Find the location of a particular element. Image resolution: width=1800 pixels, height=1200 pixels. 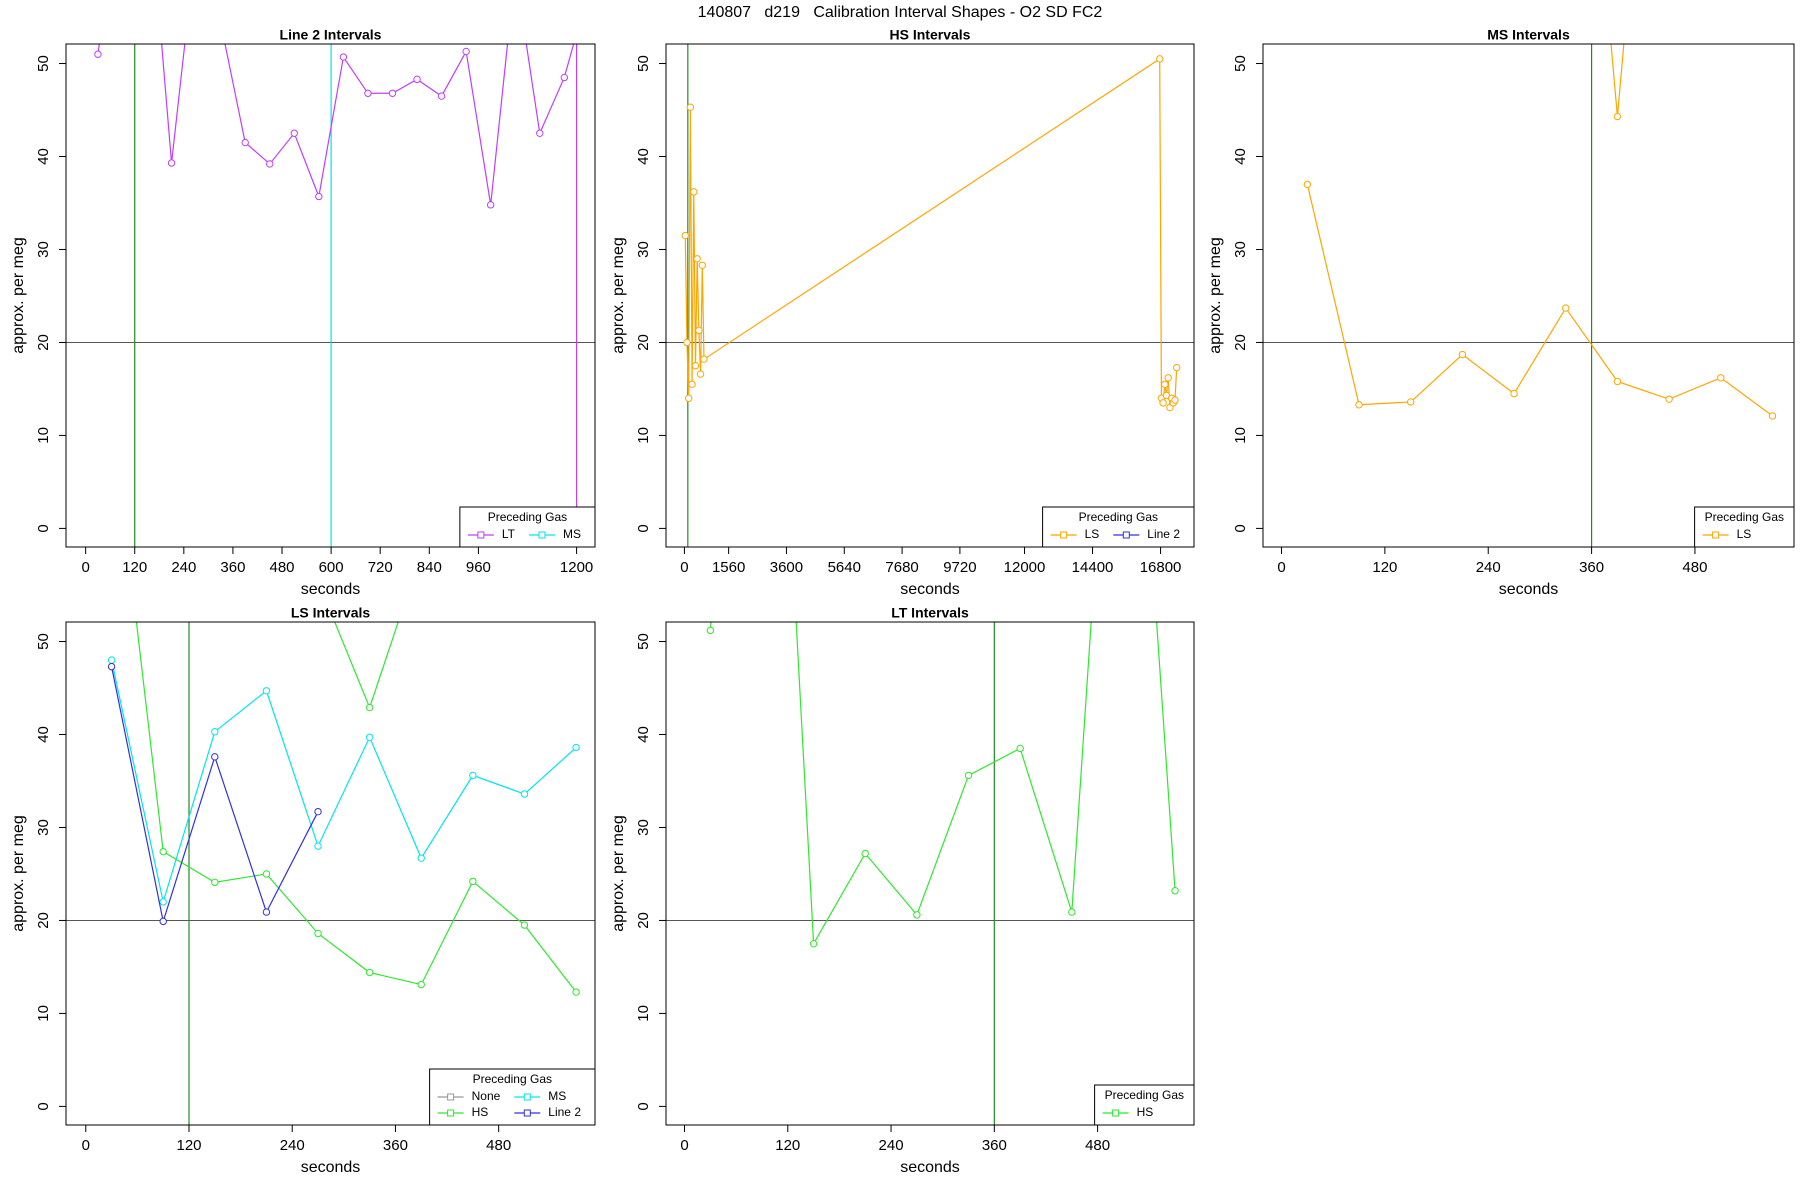

legend-item: None is located at coordinates (469, 1096).